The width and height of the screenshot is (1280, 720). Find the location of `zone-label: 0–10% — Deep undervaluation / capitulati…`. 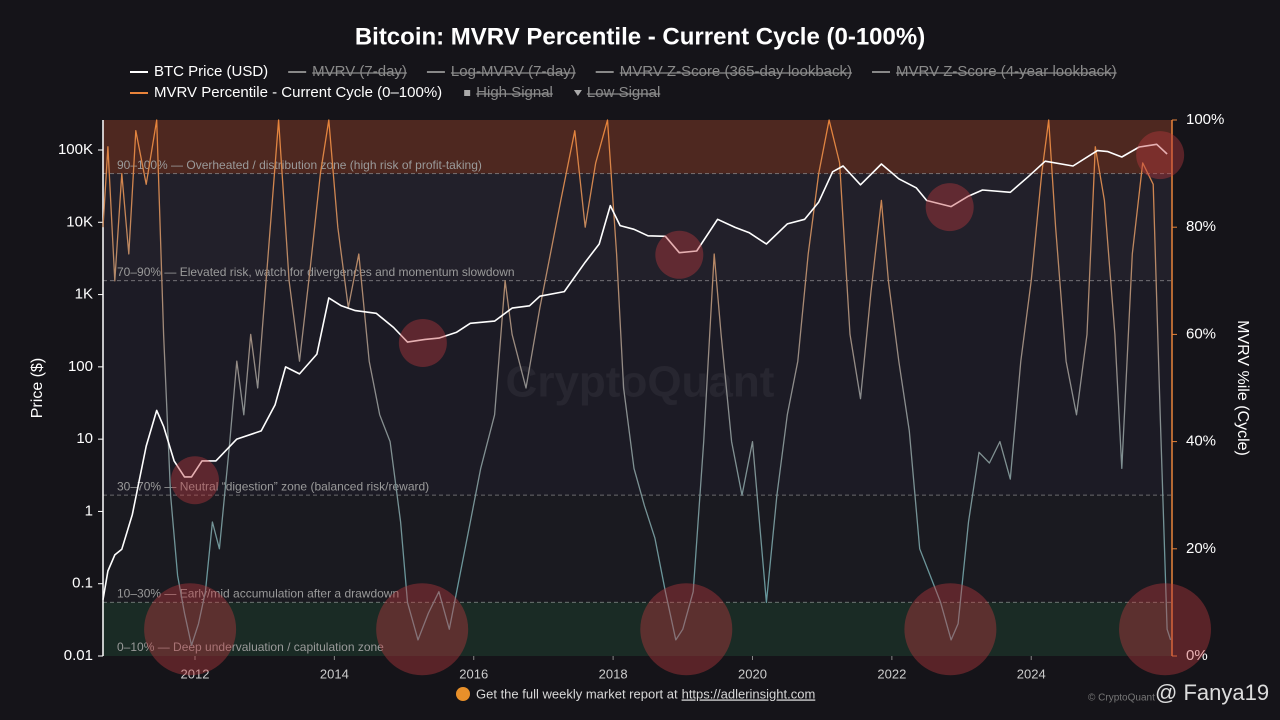

zone-label: 0–10% — Deep undervaluation / capitulati… is located at coordinates (250, 647).